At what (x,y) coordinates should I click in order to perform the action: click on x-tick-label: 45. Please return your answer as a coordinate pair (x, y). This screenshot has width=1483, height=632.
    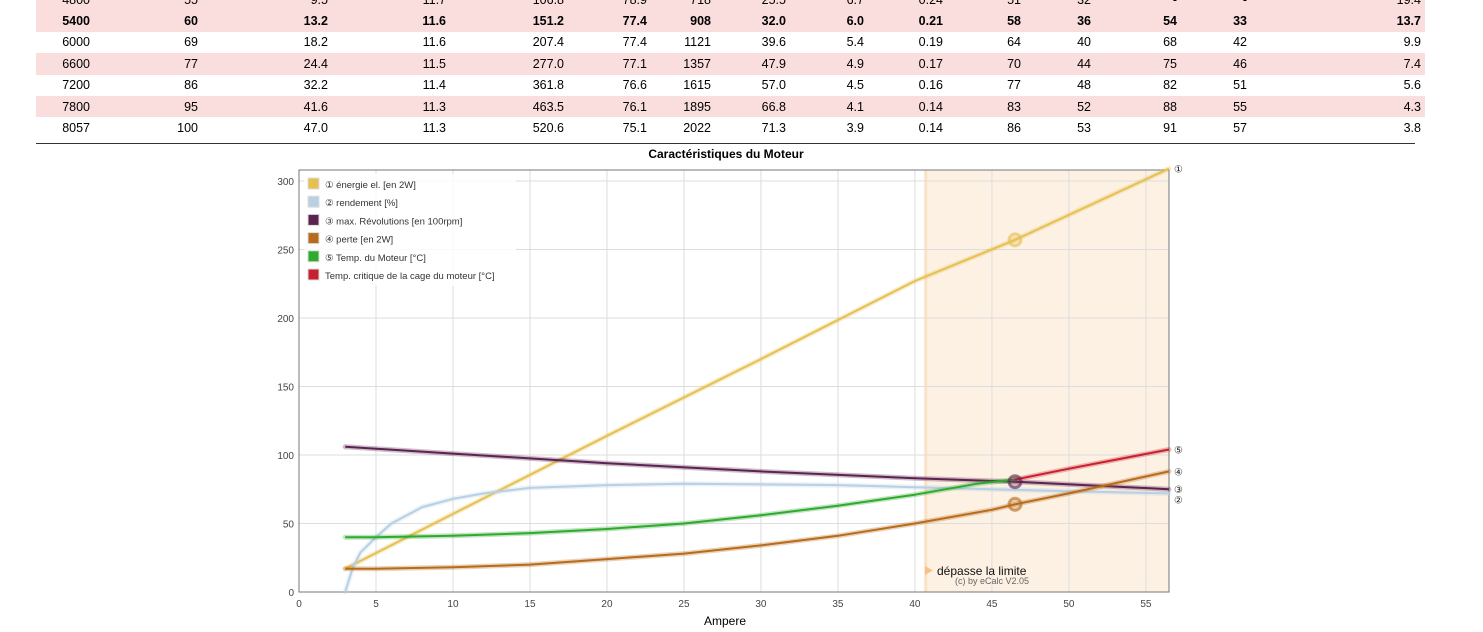
    Looking at the image, I should click on (992, 604).